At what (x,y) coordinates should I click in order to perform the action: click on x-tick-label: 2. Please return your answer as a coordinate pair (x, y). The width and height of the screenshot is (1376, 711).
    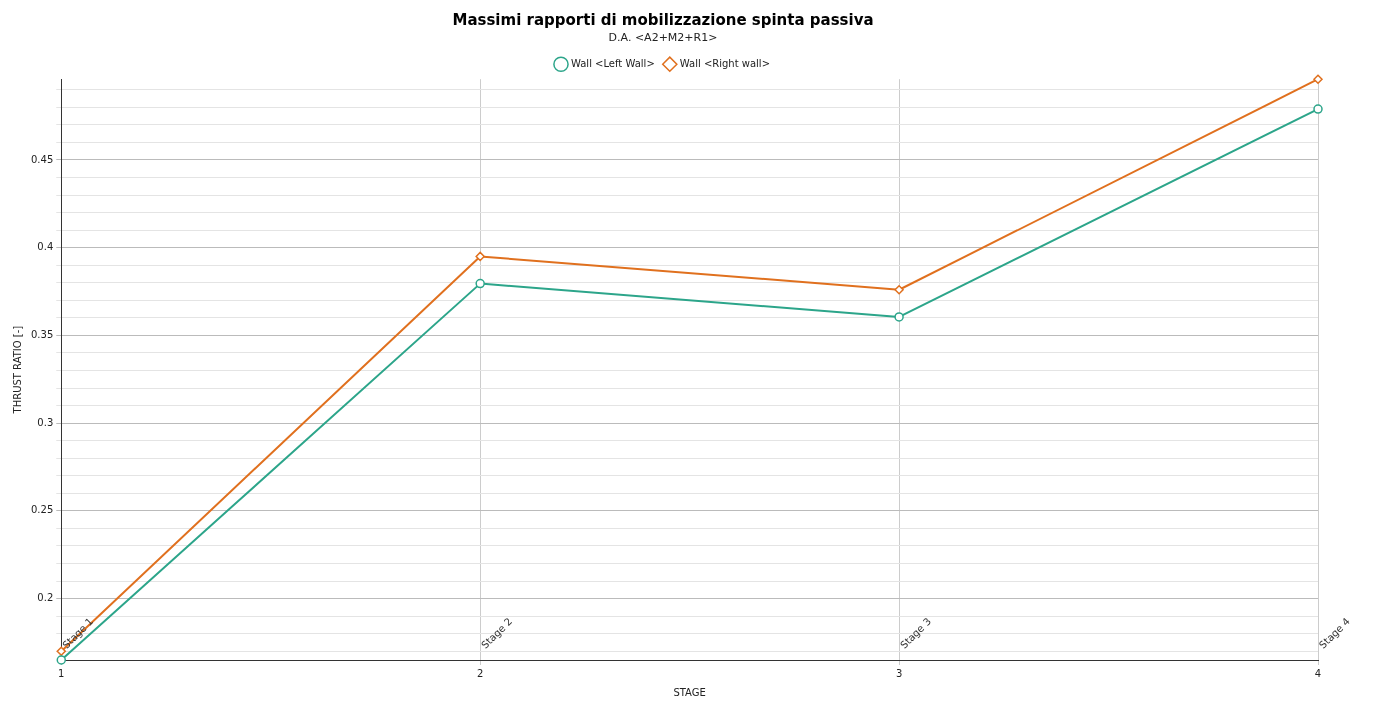
    Looking at the image, I should click on (480, 673).